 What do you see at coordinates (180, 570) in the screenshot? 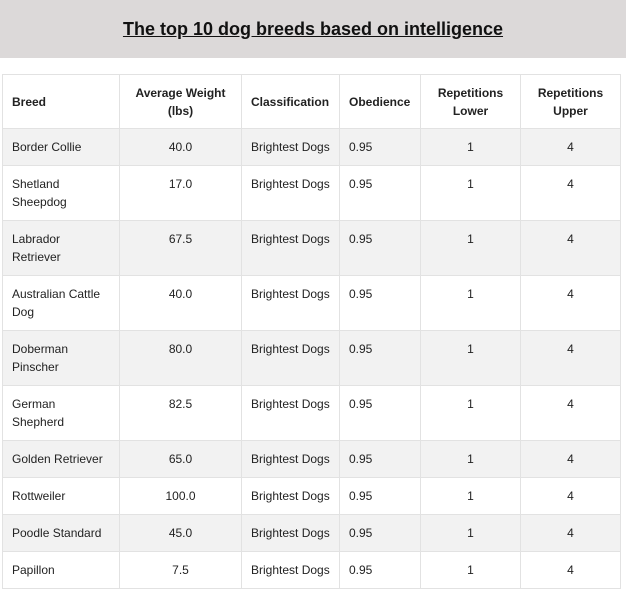
I see `table-cell: 7.5` at bounding box center [180, 570].